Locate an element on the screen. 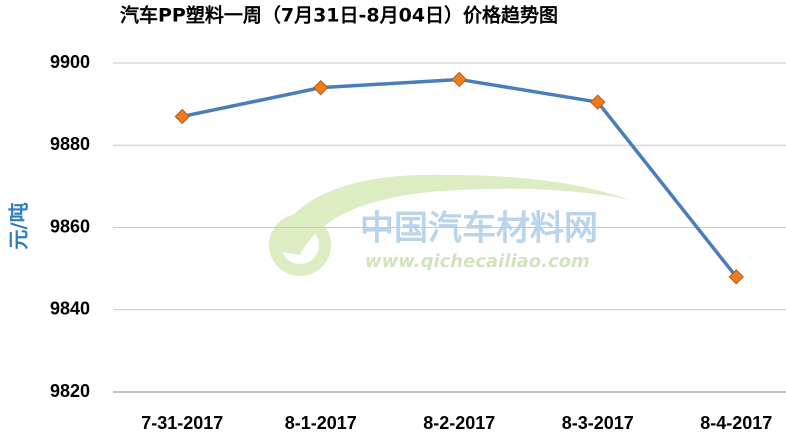  watermark: 中国汽车材料网 www.qichecailiao.com is located at coordinates (449, 225).